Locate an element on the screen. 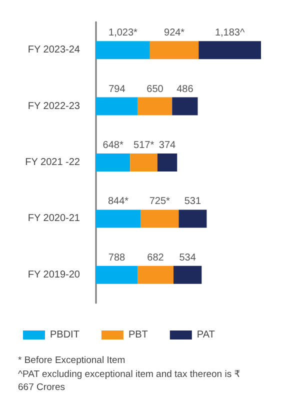  data-label: 1,183^ is located at coordinates (229, 33).